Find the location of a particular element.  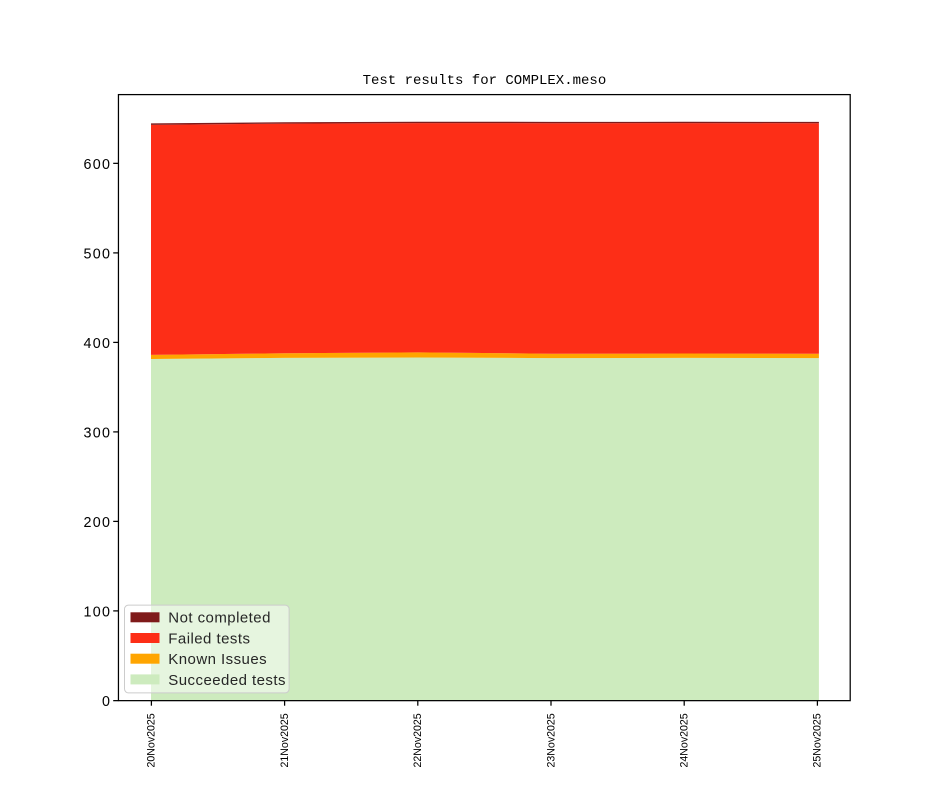

svg-text: 0 is located at coordinates (106, 702).